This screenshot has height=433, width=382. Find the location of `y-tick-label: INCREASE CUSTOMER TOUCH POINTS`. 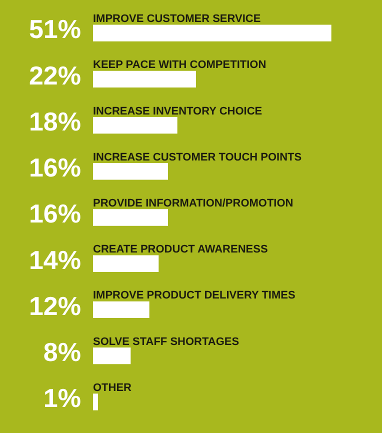

y-tick-label: INCREASE CUSTOMER TOUCH POINTS is located at coordinates (197, 157).